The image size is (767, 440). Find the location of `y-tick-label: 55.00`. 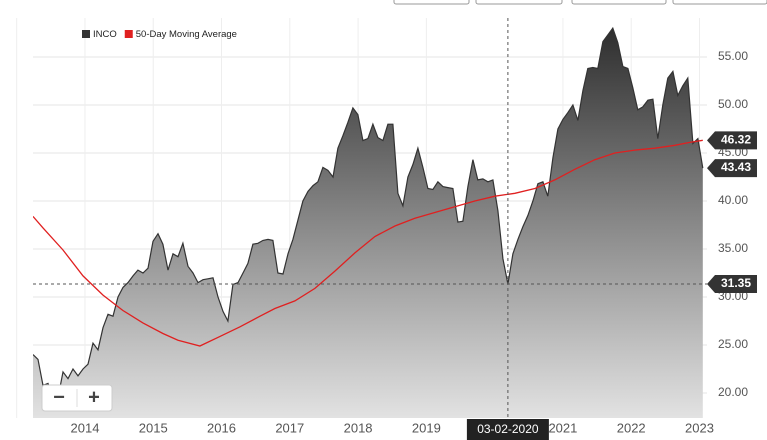

y-tick-label: 55.00 is located at coordinates (733, 56).